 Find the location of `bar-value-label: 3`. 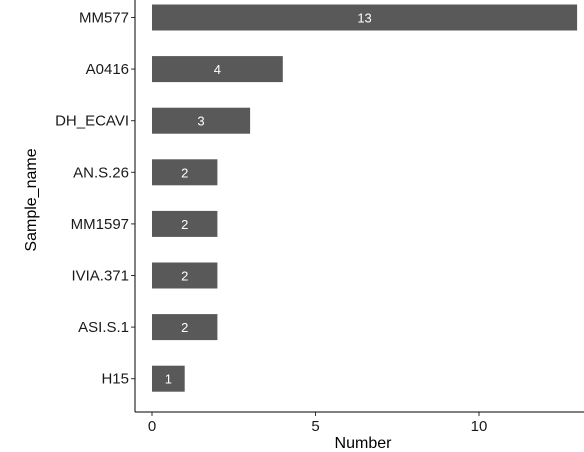

bar-value-label: 3 is located at coordinates (200, 121).